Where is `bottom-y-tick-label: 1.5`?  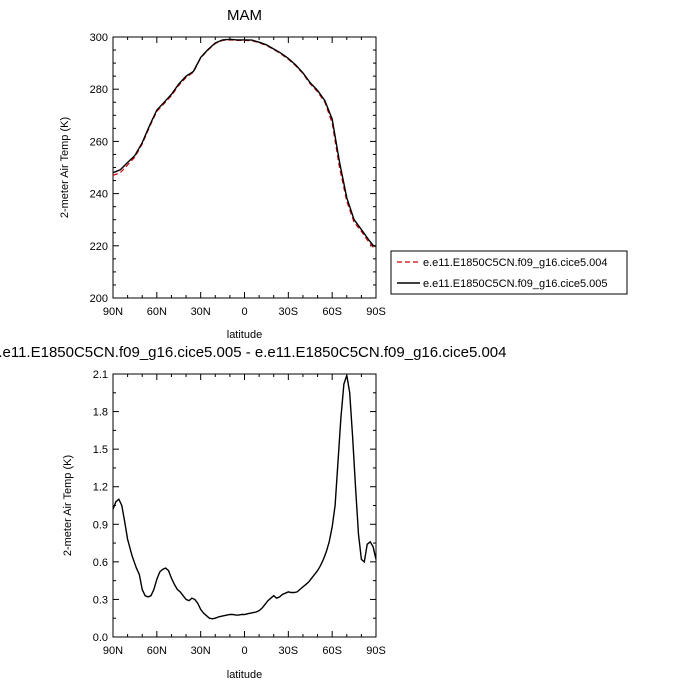 bottom-y-tick-label: 1.5 is located at coordinates (100, 450).